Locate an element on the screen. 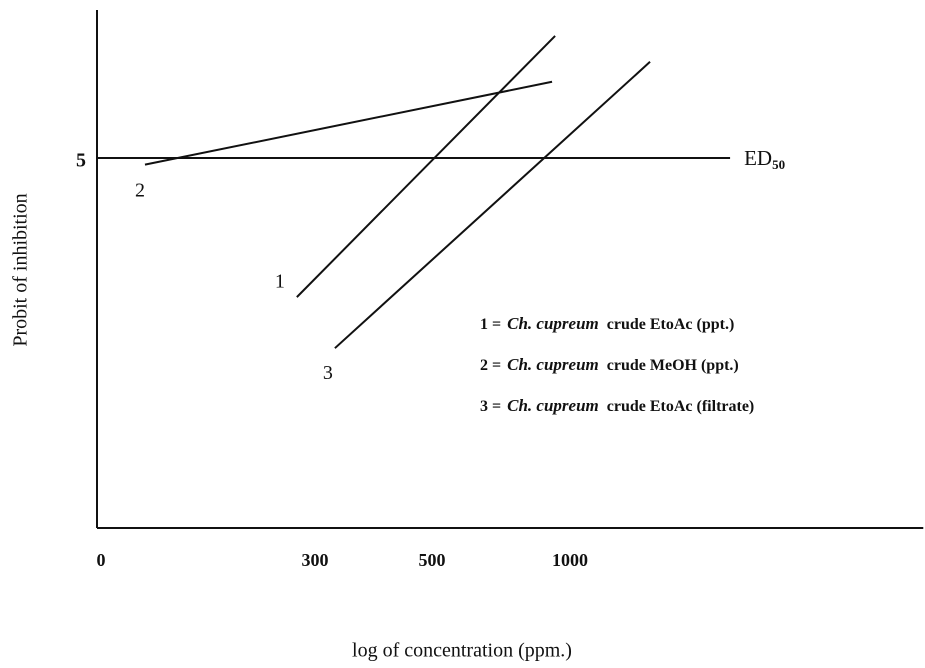 The width and height of the screenshot is (925, 668). y-tick-label: 5 is located at coordinates (81, 161).